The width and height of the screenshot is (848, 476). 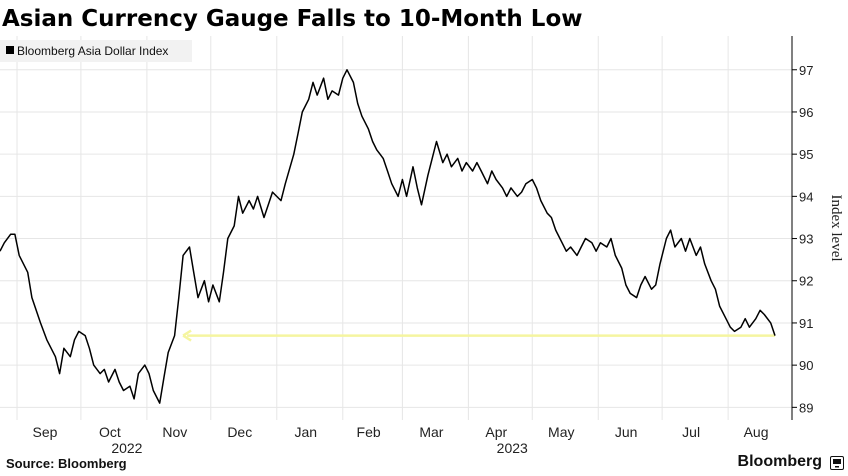 I want to click on x-tick-label: Apr, so click(x=496, y=432).